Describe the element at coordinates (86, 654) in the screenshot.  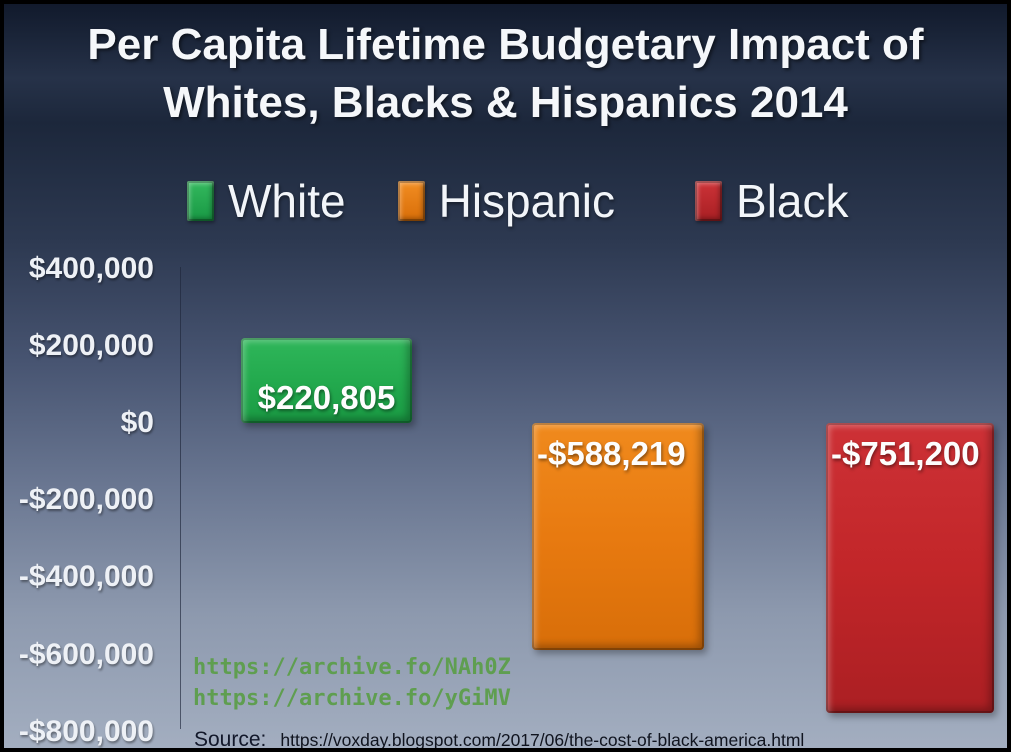
I see `ytick-neg600000: -$600,000` at that location.